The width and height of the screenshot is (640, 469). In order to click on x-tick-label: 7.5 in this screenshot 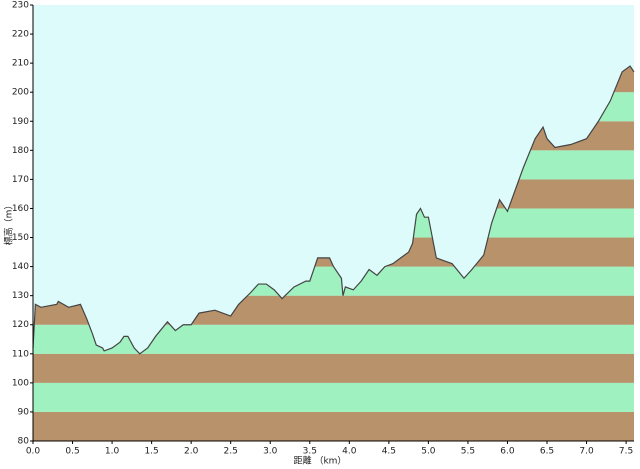, I will do `click(626, 452)`.